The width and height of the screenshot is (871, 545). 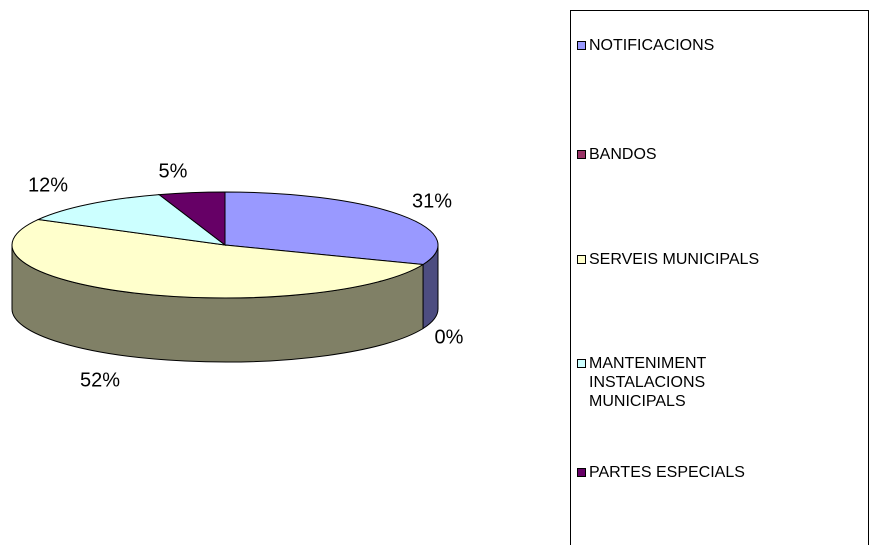 What do you see at coordinates (667, 472) in the screenshot?
I see `legend-label: PARTES ESPECIALS` at bounding box center [667, 472].